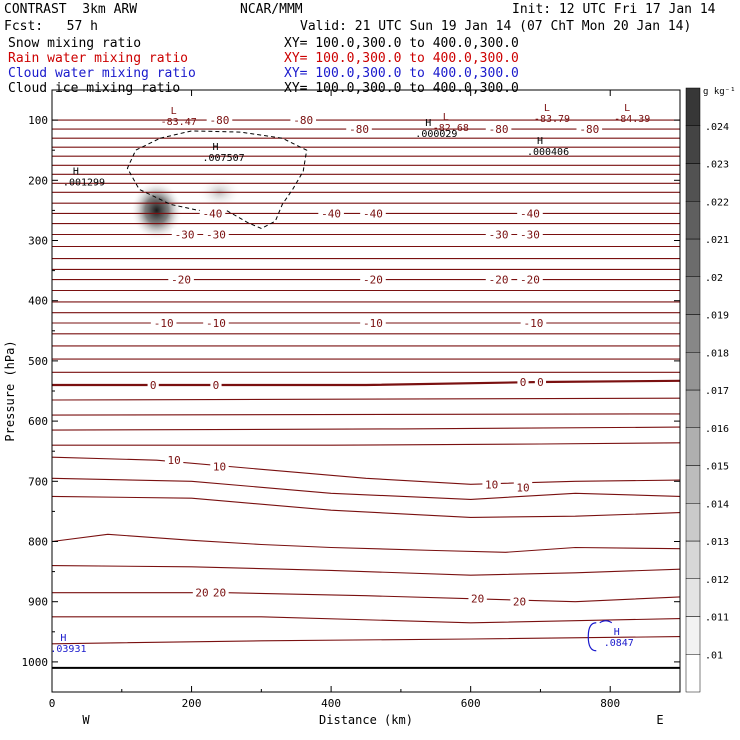 The width and height of the screenshot is (740, 740). I want to click on field-label-snow: Snow mixing ratio, so click(75, 43).